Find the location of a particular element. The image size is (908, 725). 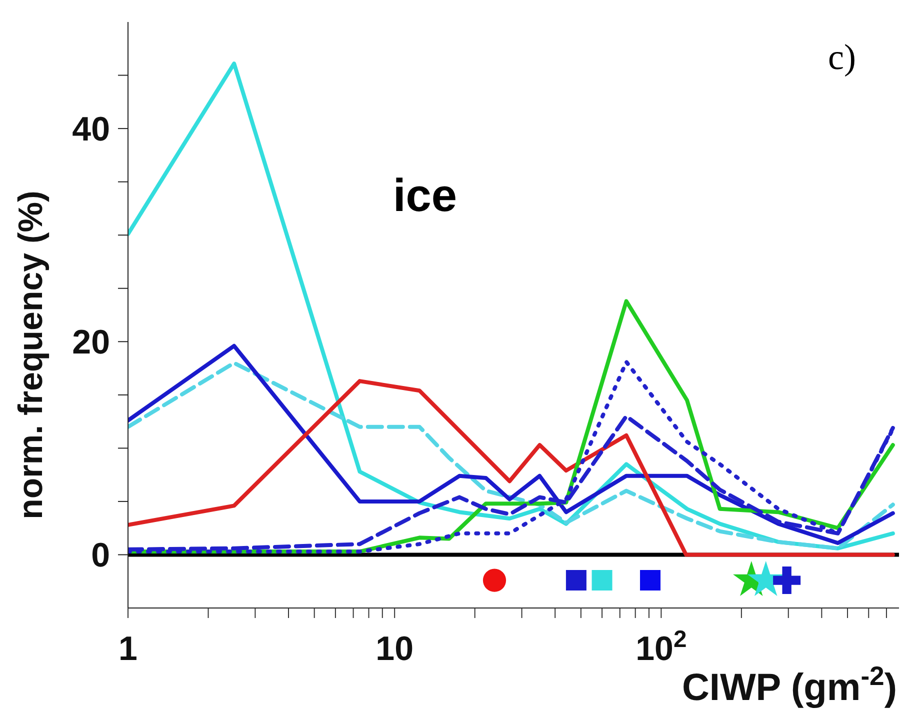

y-tick-label: 0 is located at coordinates (100, 555).